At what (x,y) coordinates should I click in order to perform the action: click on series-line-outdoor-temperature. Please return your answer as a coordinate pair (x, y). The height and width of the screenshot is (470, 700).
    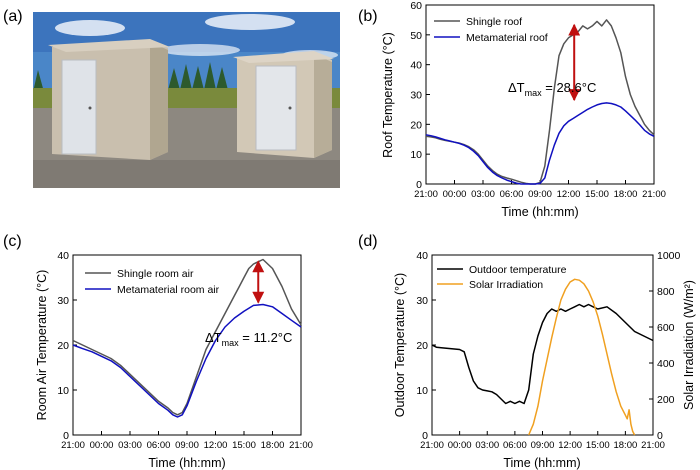
    Looking at the image, I should click on (542, 354).